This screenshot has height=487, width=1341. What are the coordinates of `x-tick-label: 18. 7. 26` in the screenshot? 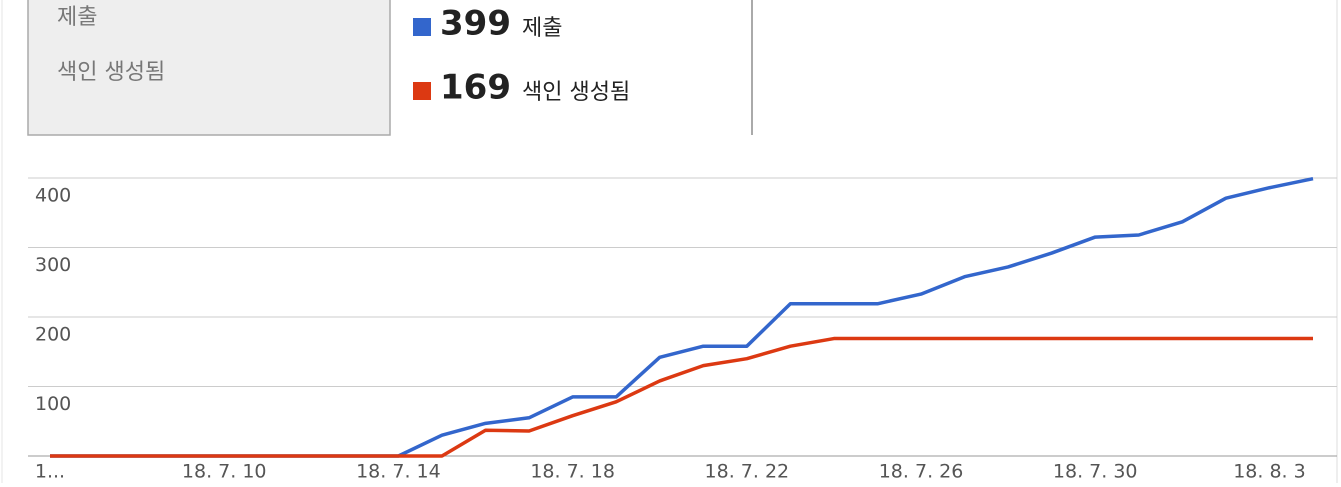 It's located at (921, 472).